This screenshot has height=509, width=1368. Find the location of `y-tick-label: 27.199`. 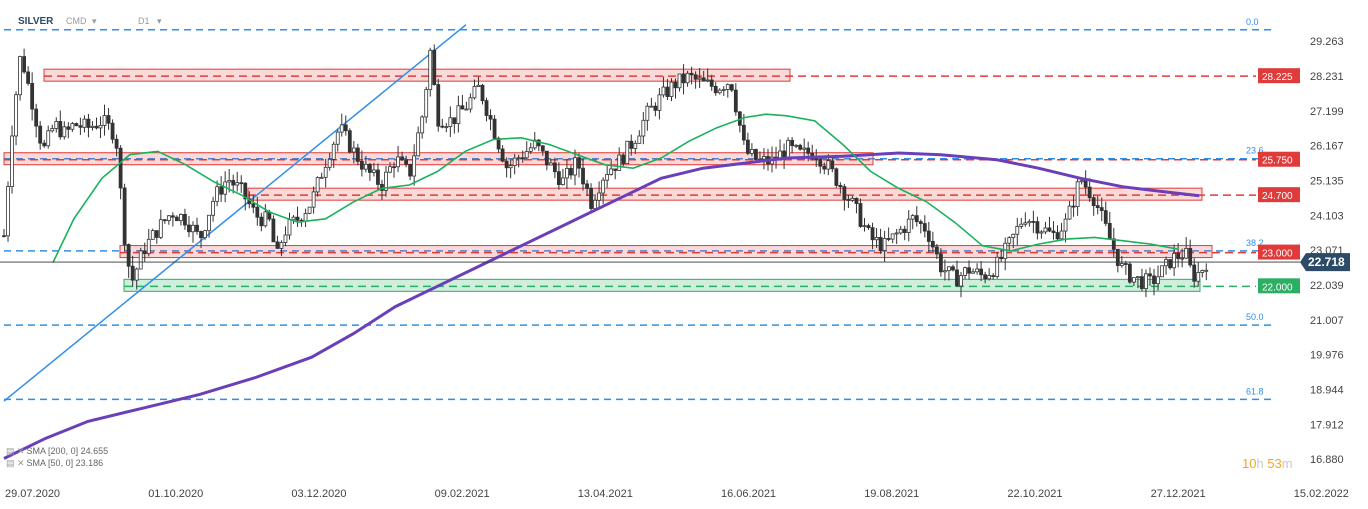

y-tick-label: 27.199 is located at coordinates (1327, 112).